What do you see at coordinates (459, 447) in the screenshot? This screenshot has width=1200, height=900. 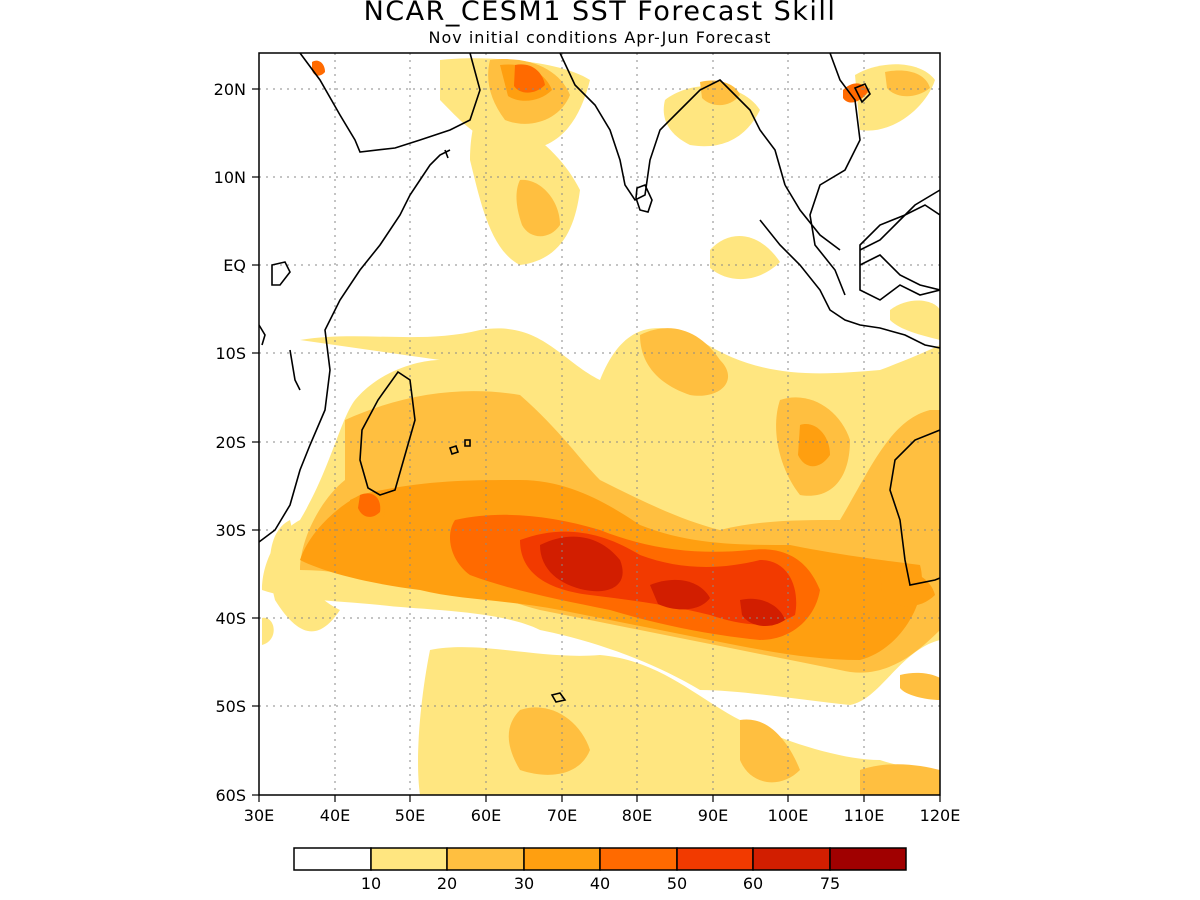 I see `mascarene-islands` at bounding box center [459, 447].